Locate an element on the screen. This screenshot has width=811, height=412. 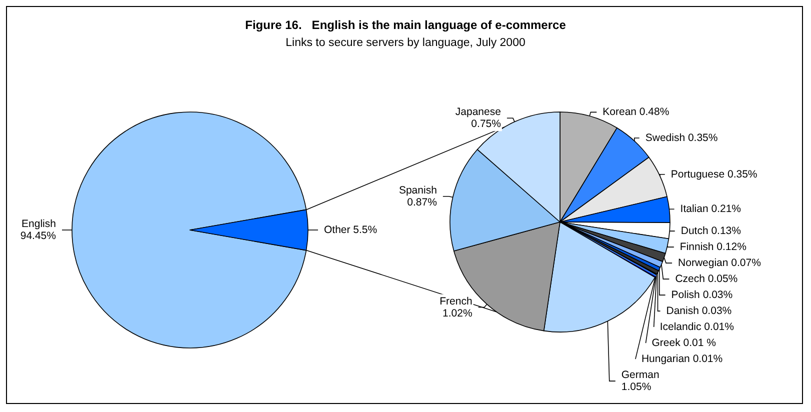
slice-label: Czech 0.05% is located at coordinates (706, 279).